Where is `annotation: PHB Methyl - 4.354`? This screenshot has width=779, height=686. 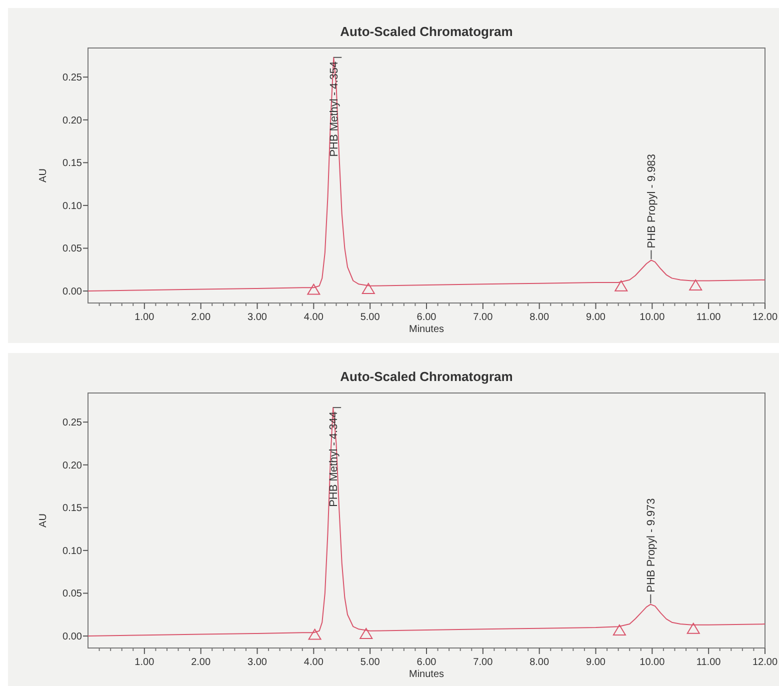
annotation: PHB Methyl - 4.354 is located at coordinates (334, 109).